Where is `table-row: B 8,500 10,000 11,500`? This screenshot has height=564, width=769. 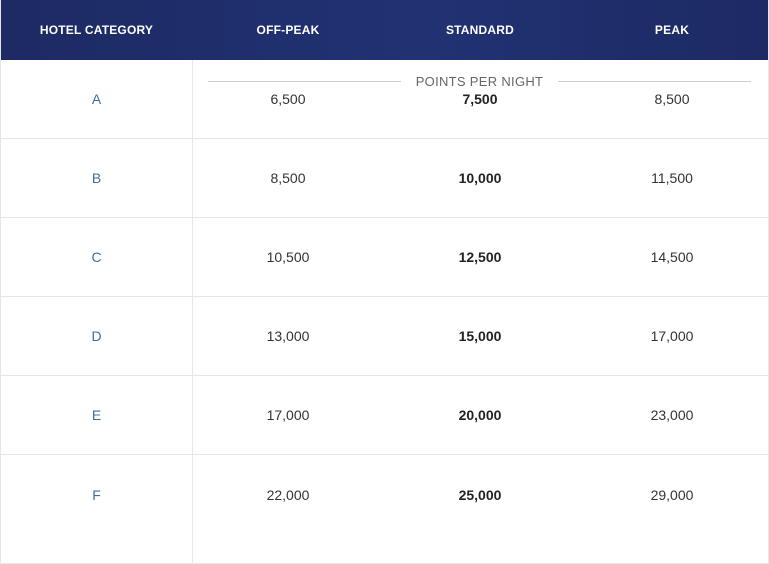
table-row: B 8,500 10,000 11,500 is located at coordinates (384, 178).